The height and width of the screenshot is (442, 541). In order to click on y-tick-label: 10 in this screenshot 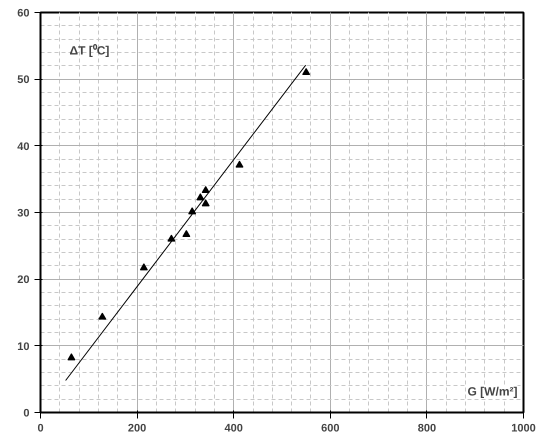, I will do `click(23, 346)`.